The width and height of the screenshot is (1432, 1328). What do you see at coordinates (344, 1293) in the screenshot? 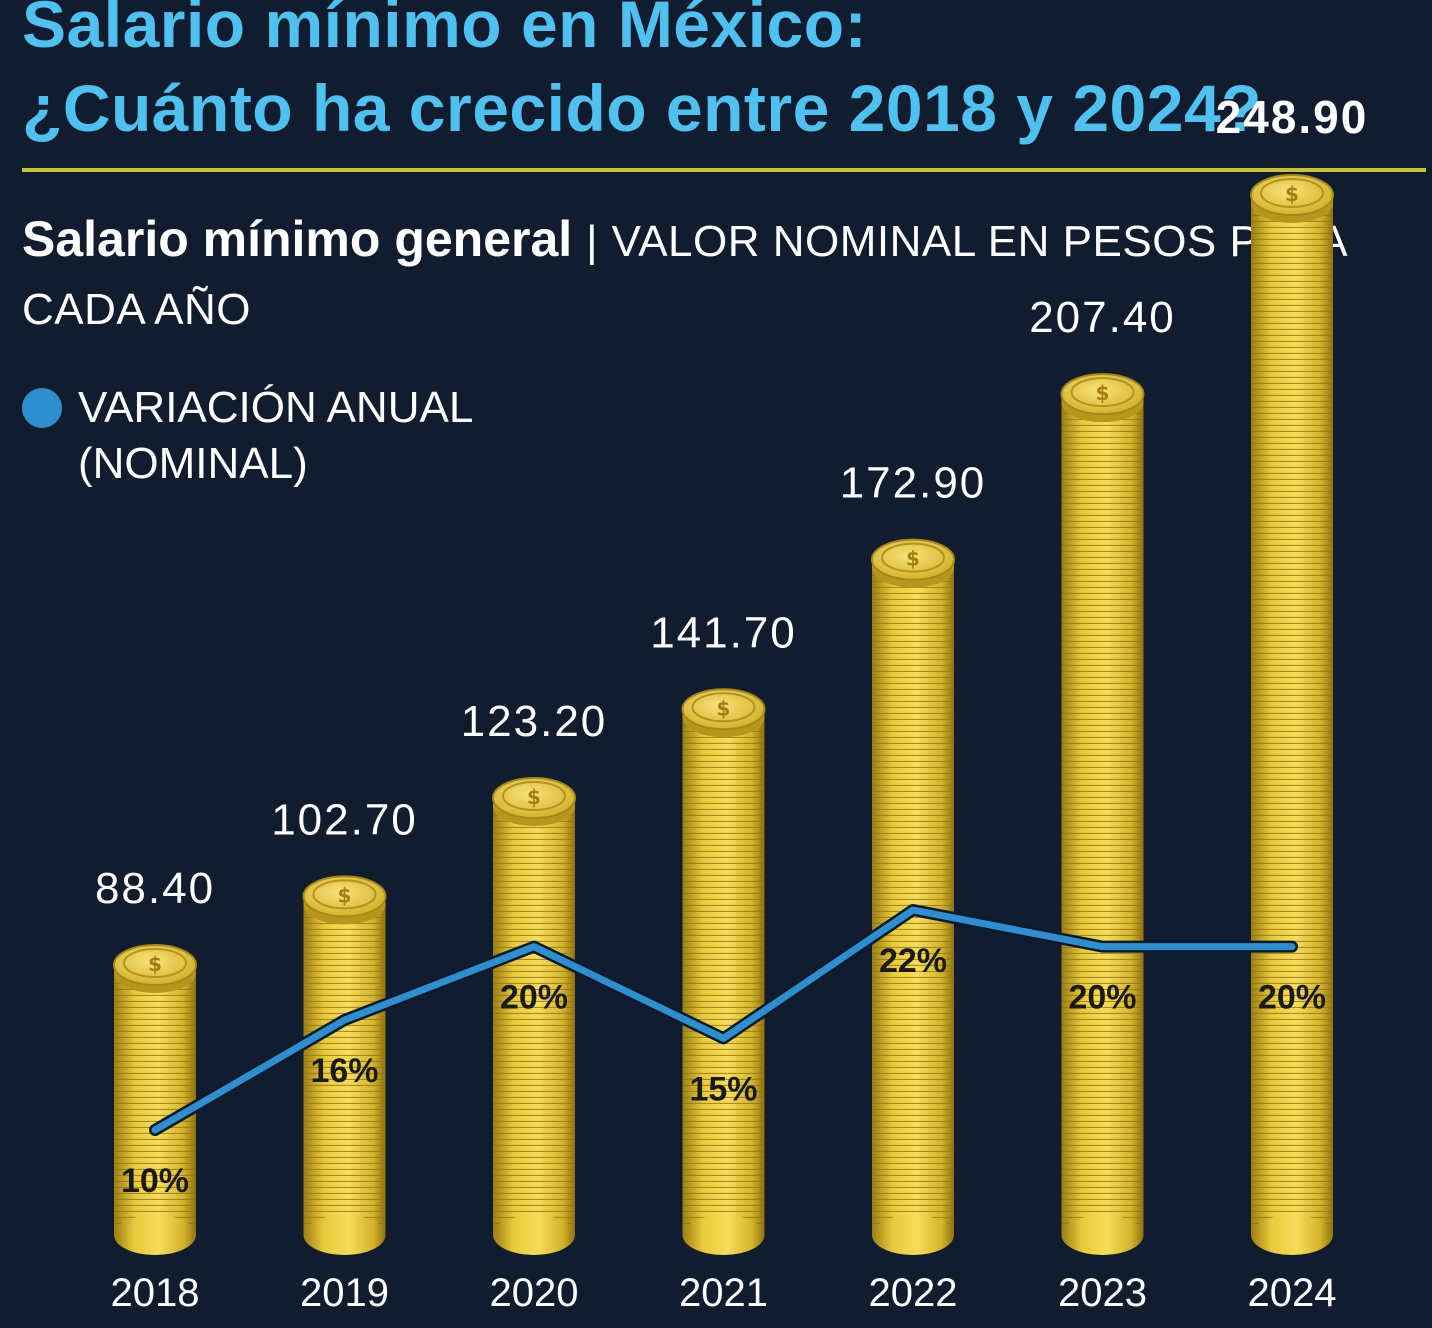
I see `year-tick-label: 2019` at bounding box center [344, 1293].